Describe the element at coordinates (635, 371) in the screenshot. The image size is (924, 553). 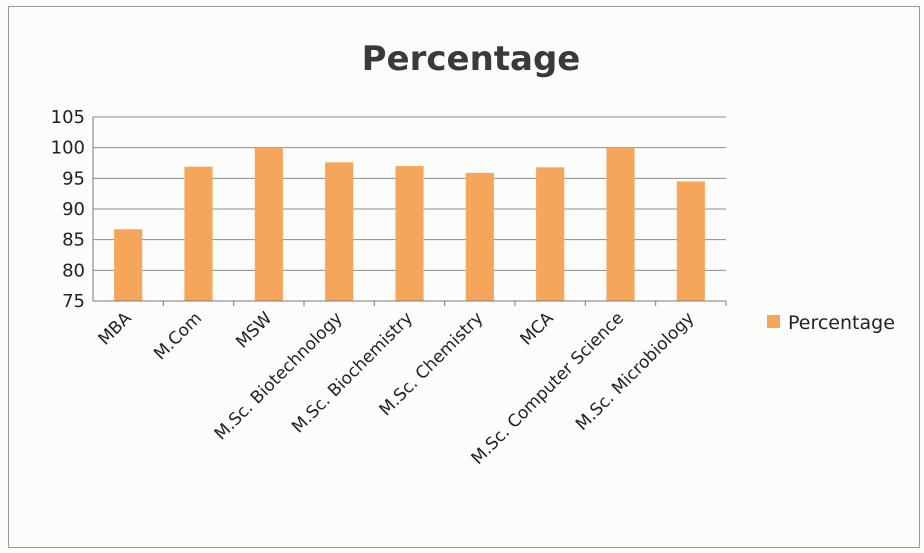
I see `x-tick-label: M.Sc. Microbiology` at that location.